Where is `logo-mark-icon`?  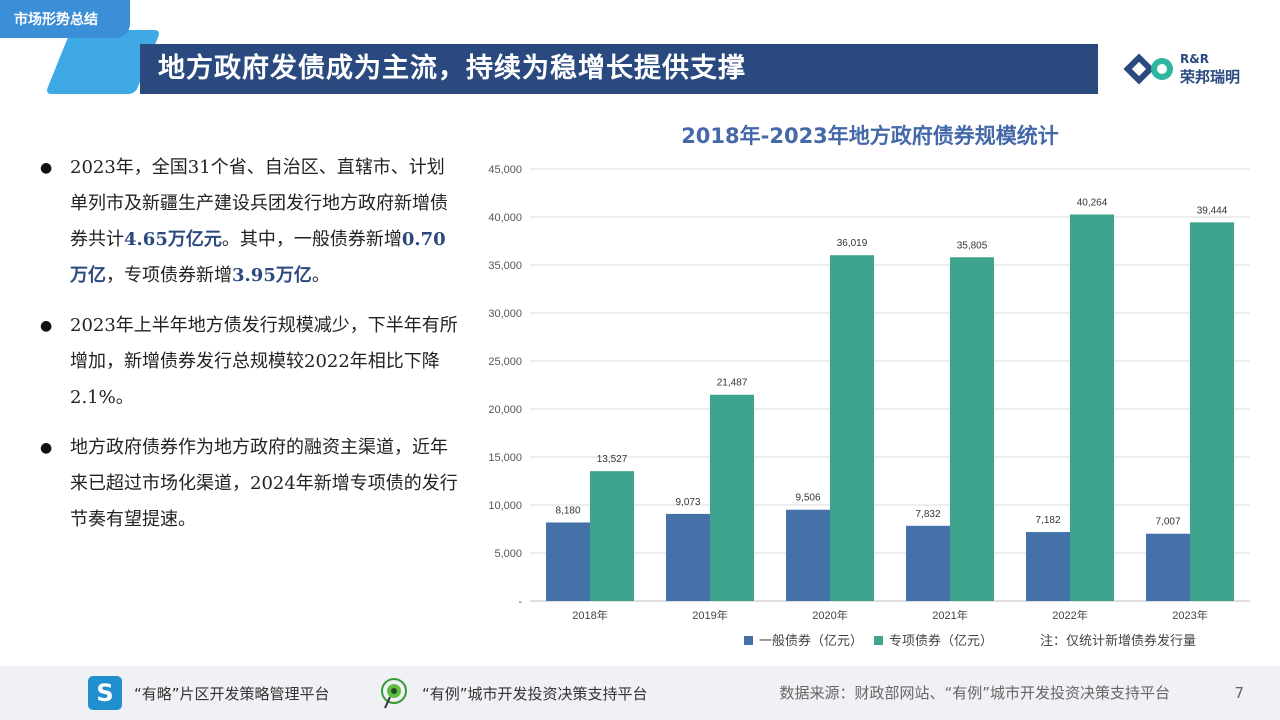 logo-mark-icon is located at coordinates (1148, 69).